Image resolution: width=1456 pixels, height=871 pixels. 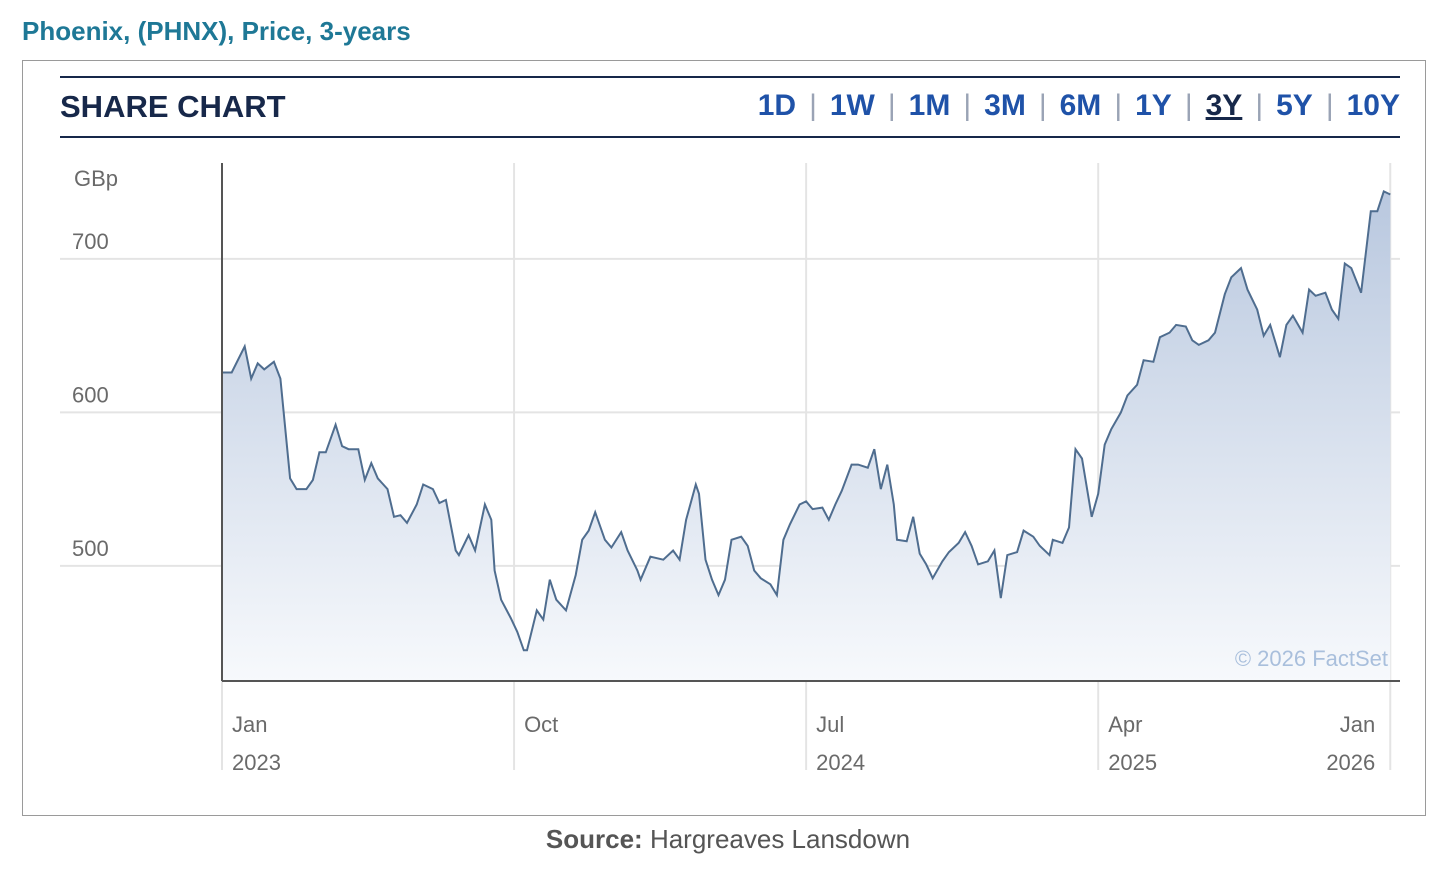 What do you see at coordinates (1311, 658) in the screenshot?
I see `watermark: © 2026 FactSet` at bounding box center [1311, 658].